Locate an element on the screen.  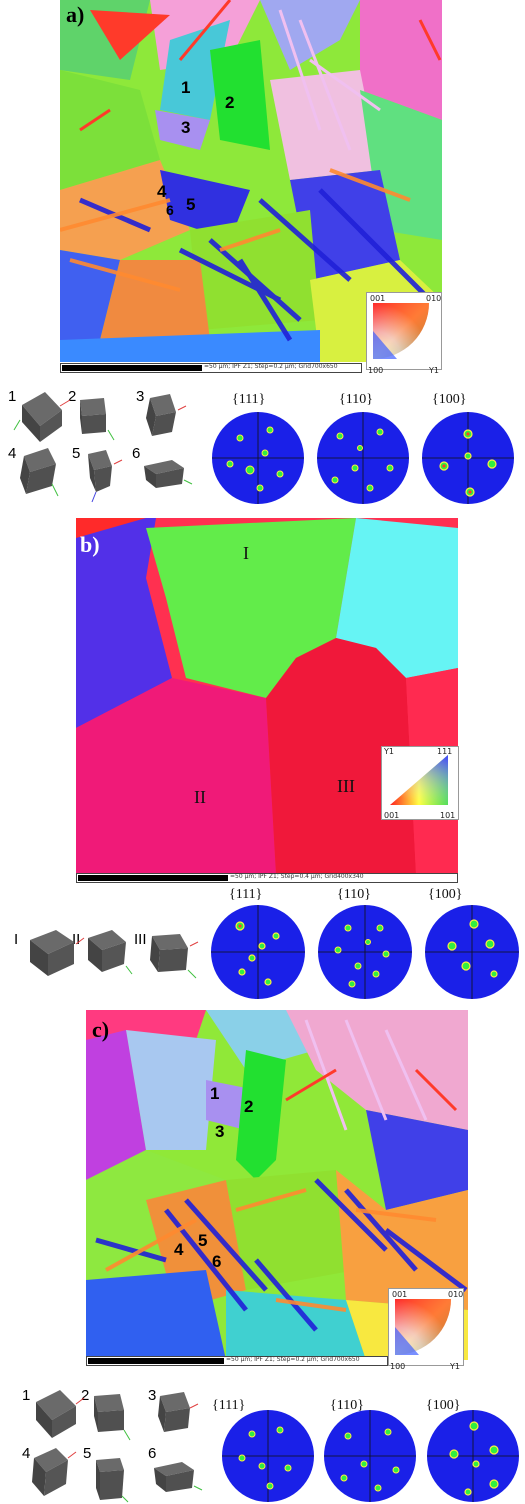
grain-label-c-2: 2 is located at coordinates (249, 1106).